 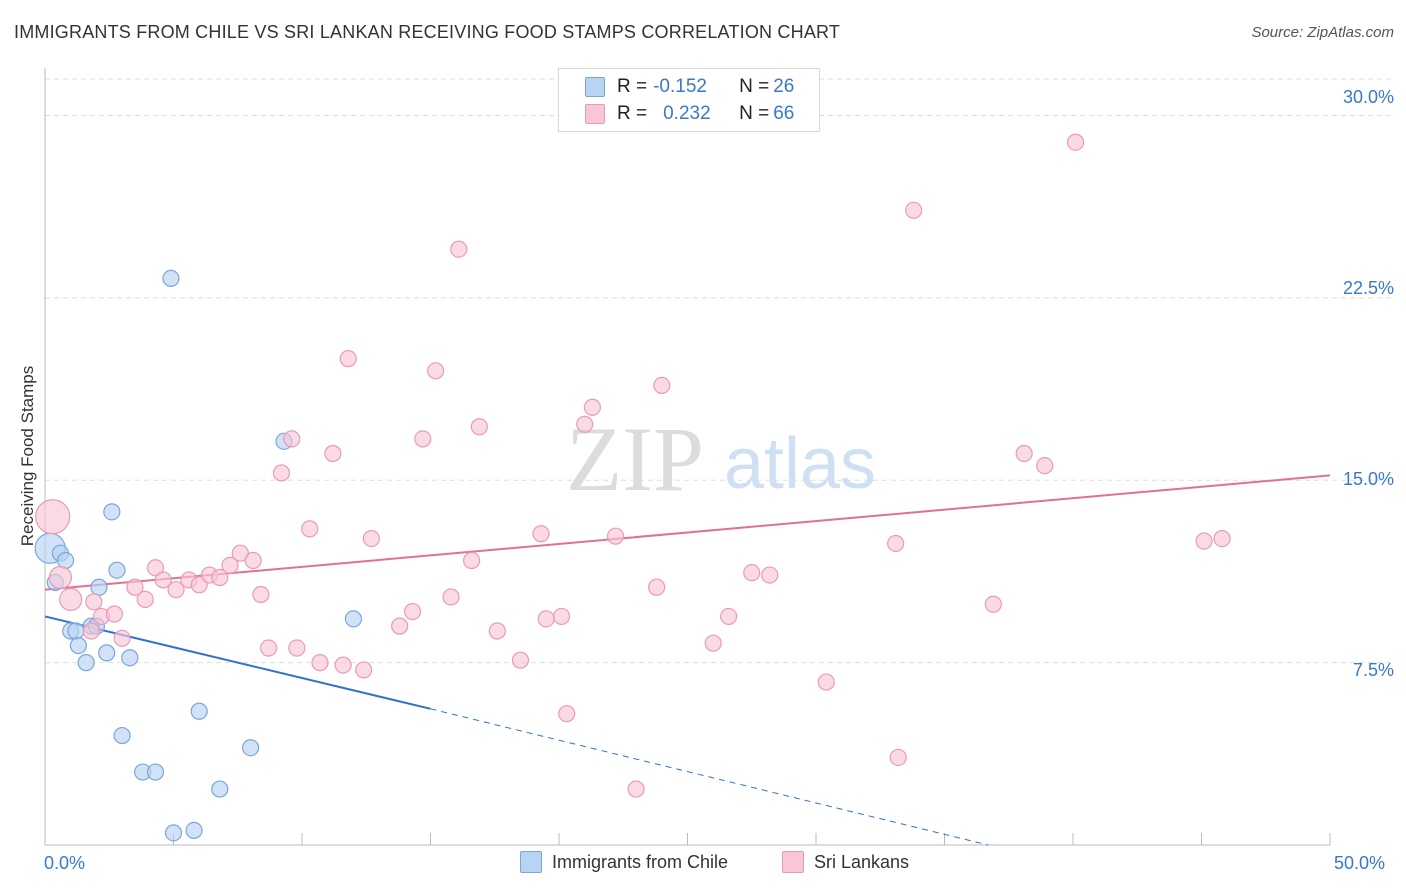 I want to click on legend-row-srilanka: R = 0.232 N = 66, so click(x=689, y=114).